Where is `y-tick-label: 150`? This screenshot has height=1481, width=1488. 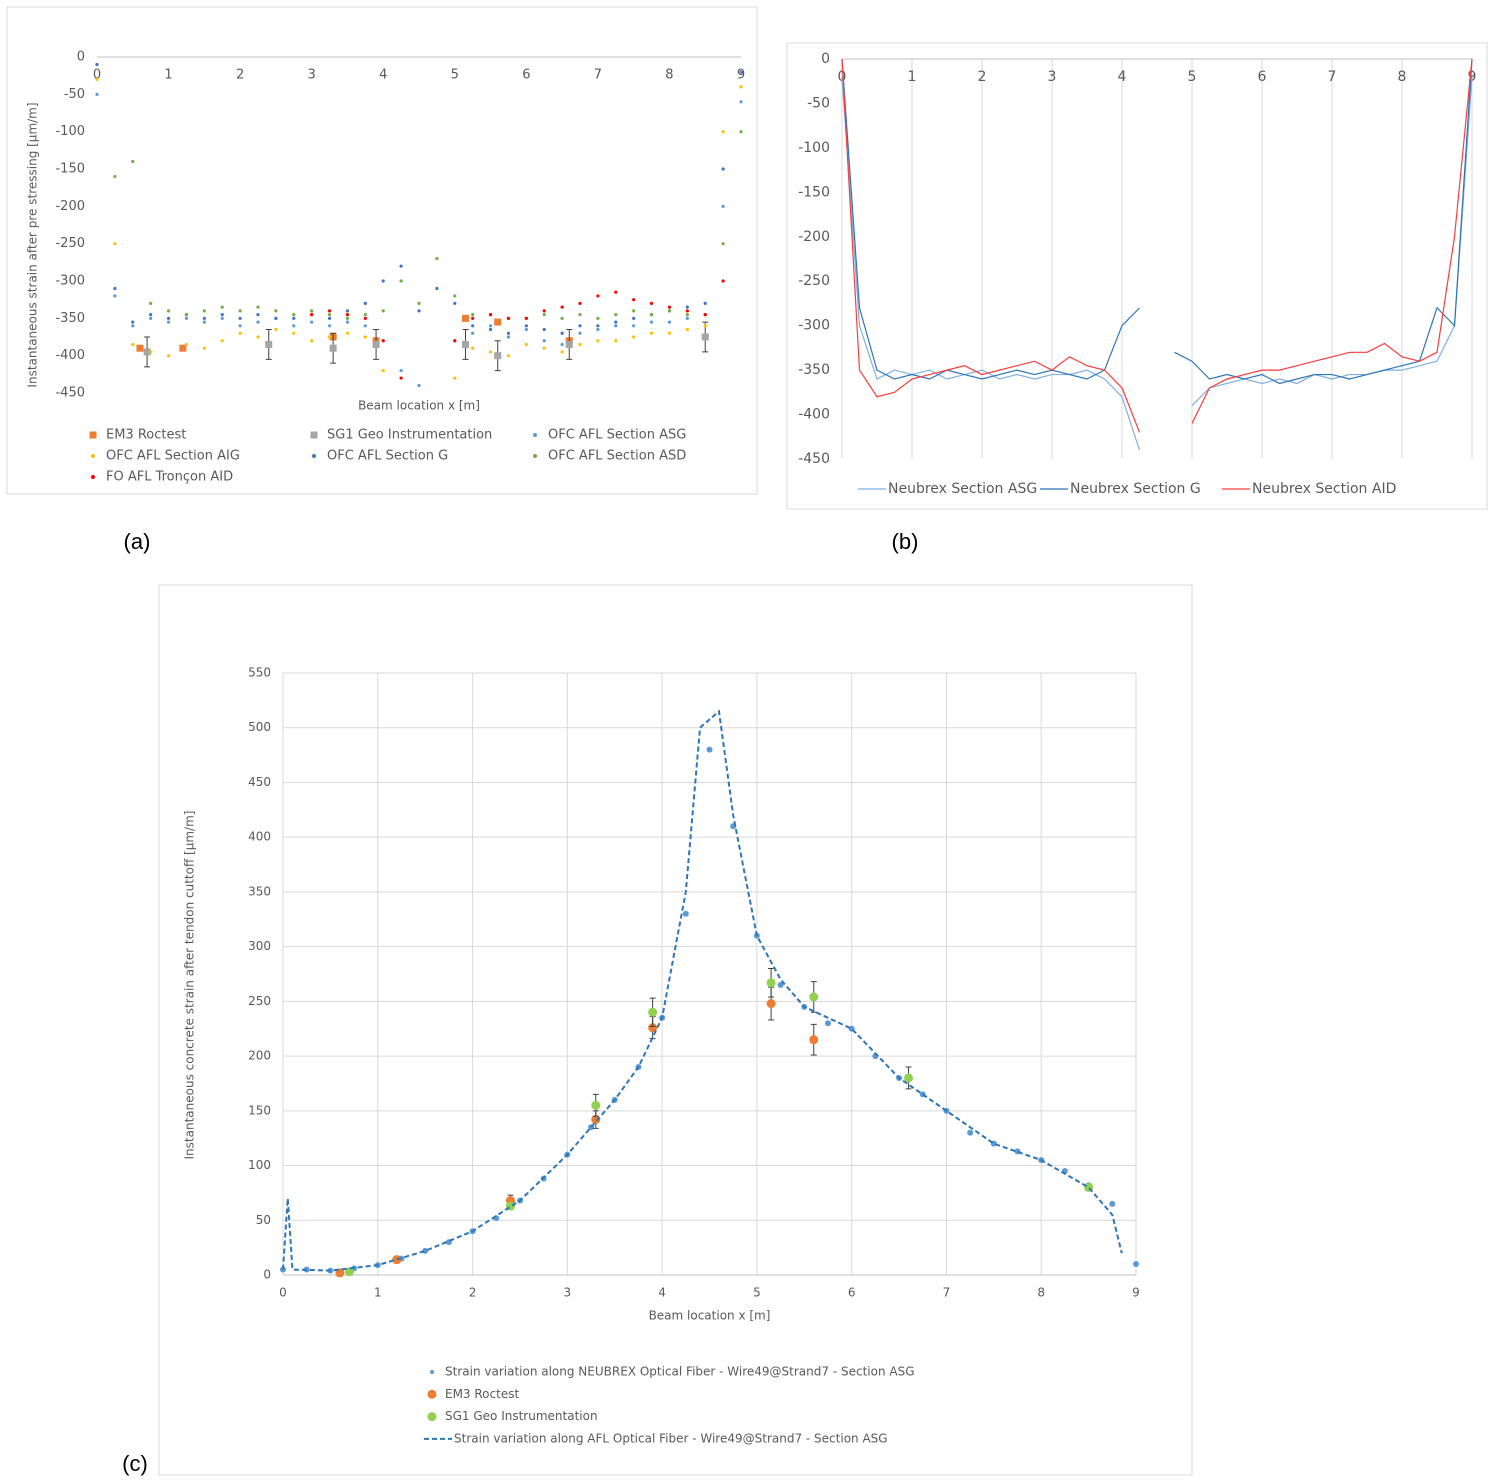
y-tick-label: 150 is located at coordinates (259, 1110).